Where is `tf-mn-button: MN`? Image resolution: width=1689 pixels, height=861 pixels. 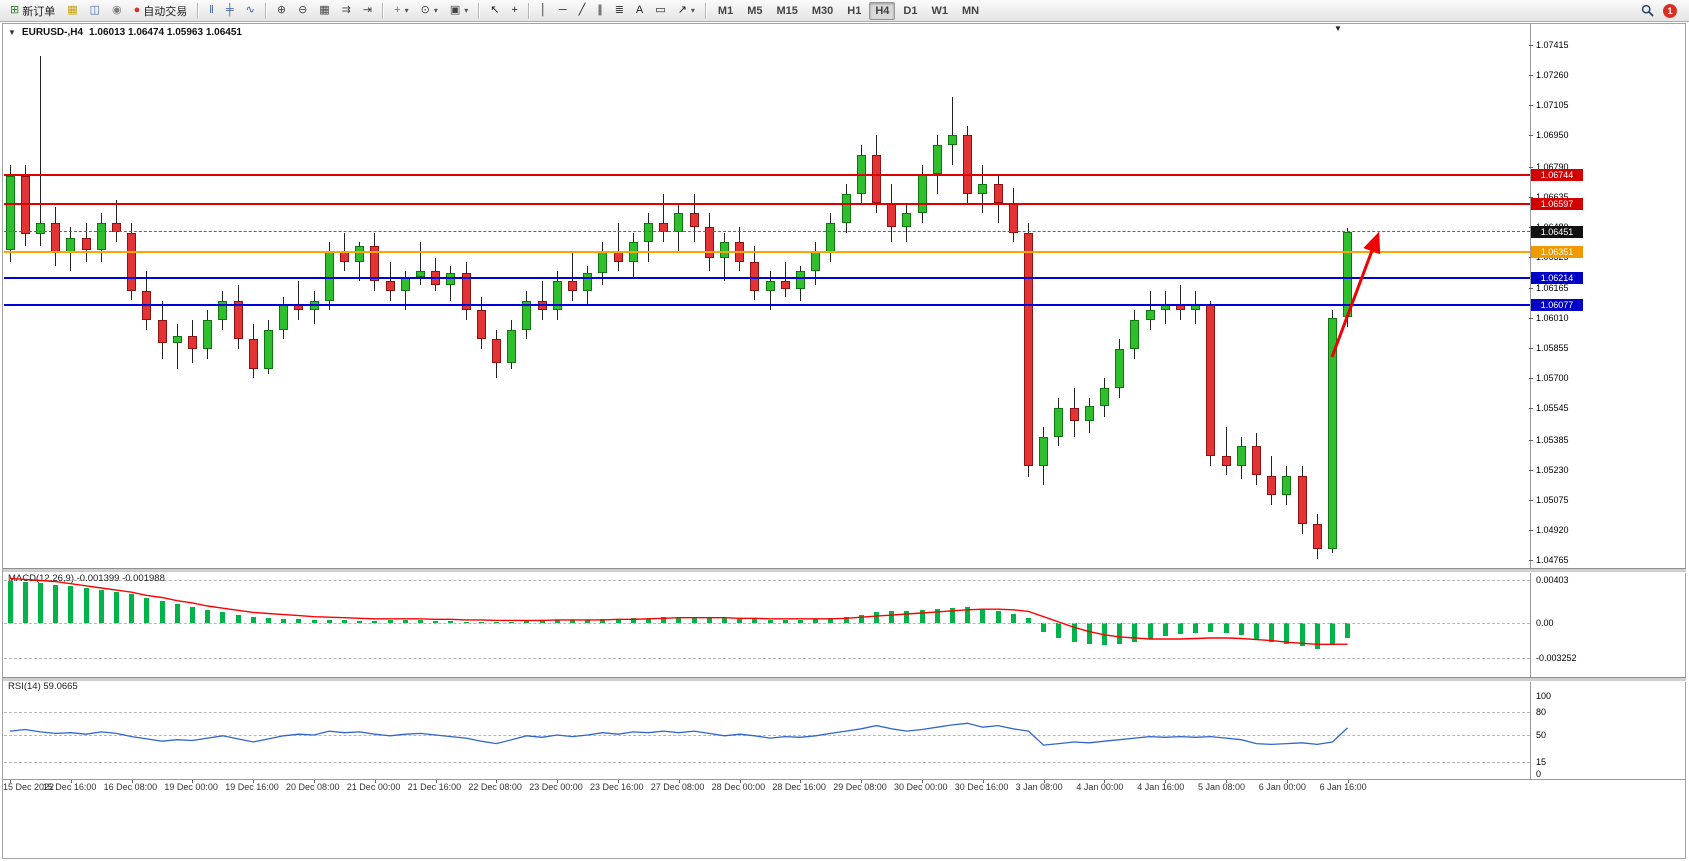
tf-mn-button: MN is located at coordinates (970, 11).